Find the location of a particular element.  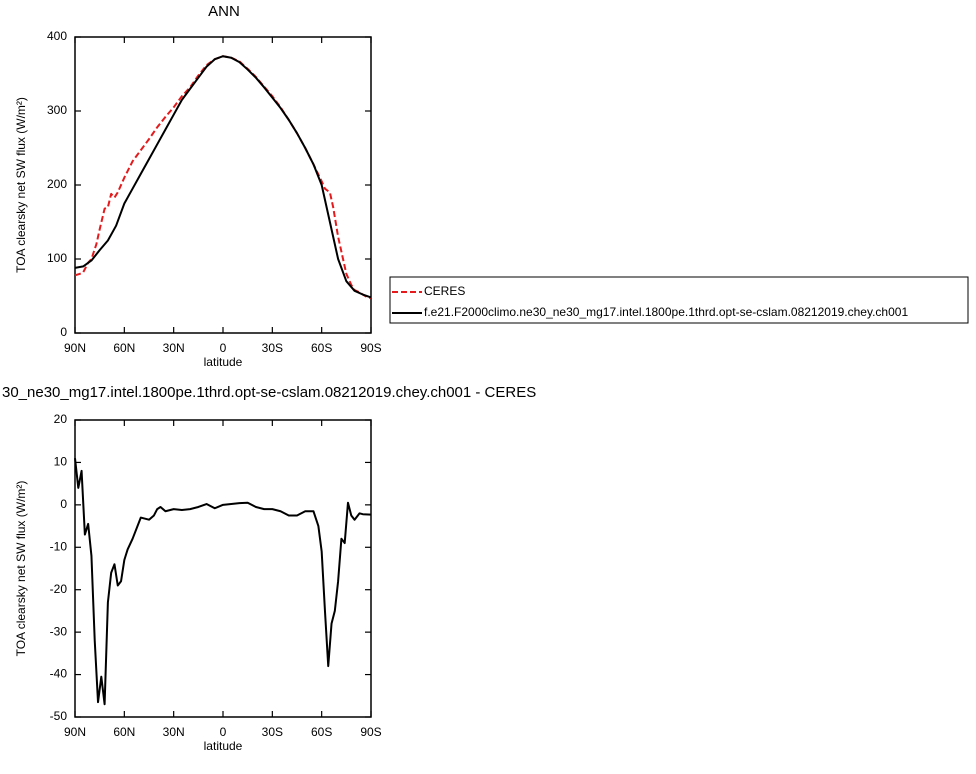

y-tick-label: 400 is located at coordinates (57, 36).